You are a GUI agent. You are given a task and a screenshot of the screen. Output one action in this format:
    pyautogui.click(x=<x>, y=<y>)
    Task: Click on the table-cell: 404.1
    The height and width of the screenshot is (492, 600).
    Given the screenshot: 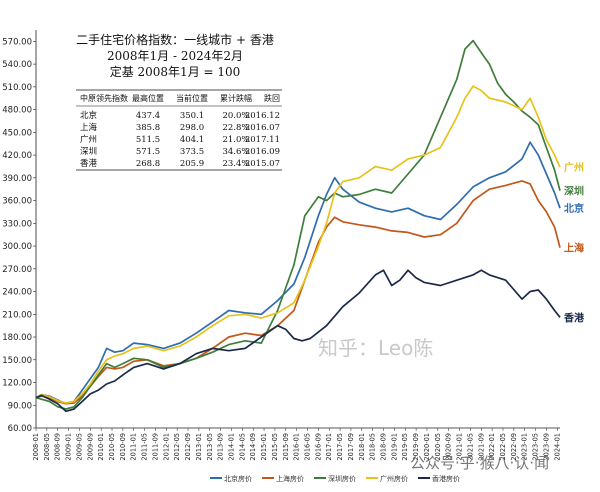 What is the action you would take?
    pyautogui.click(x=192, y=140)
    